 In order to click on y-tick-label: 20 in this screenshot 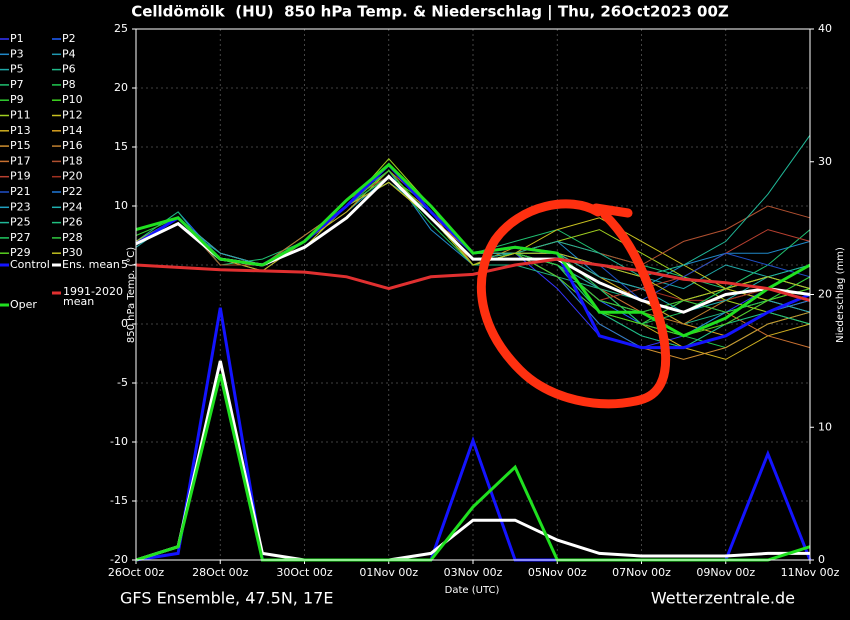, I will do `click(121, 87)`.